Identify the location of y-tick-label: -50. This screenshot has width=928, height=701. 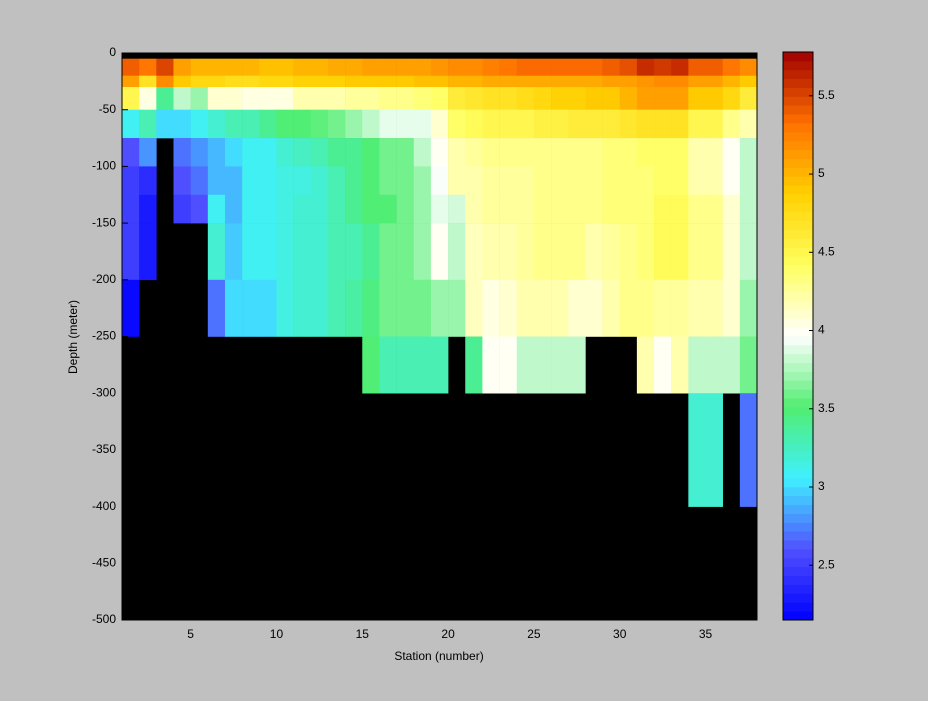
(108, 109).